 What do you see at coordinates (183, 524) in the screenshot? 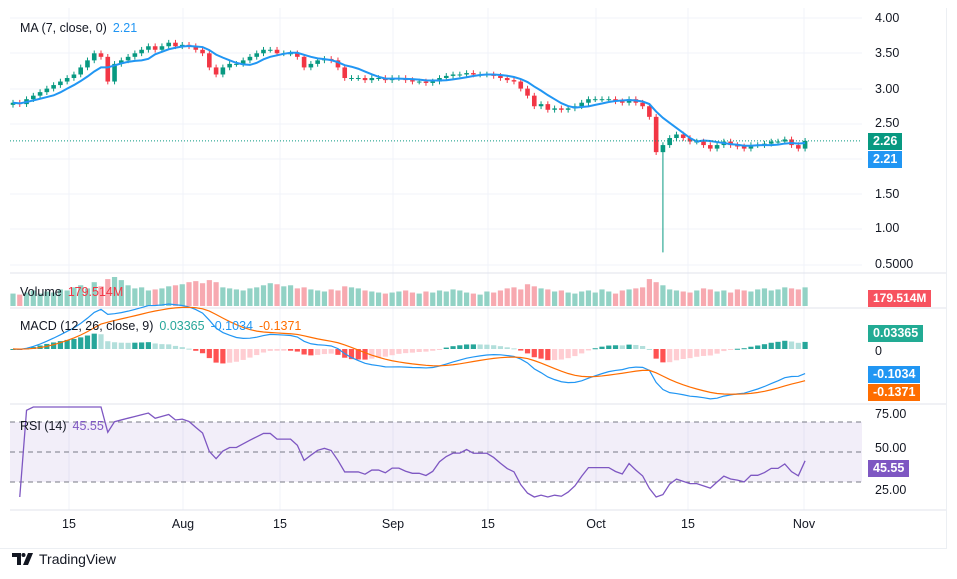
I see `time-tick: Aug` at bounding box center [183, 524].